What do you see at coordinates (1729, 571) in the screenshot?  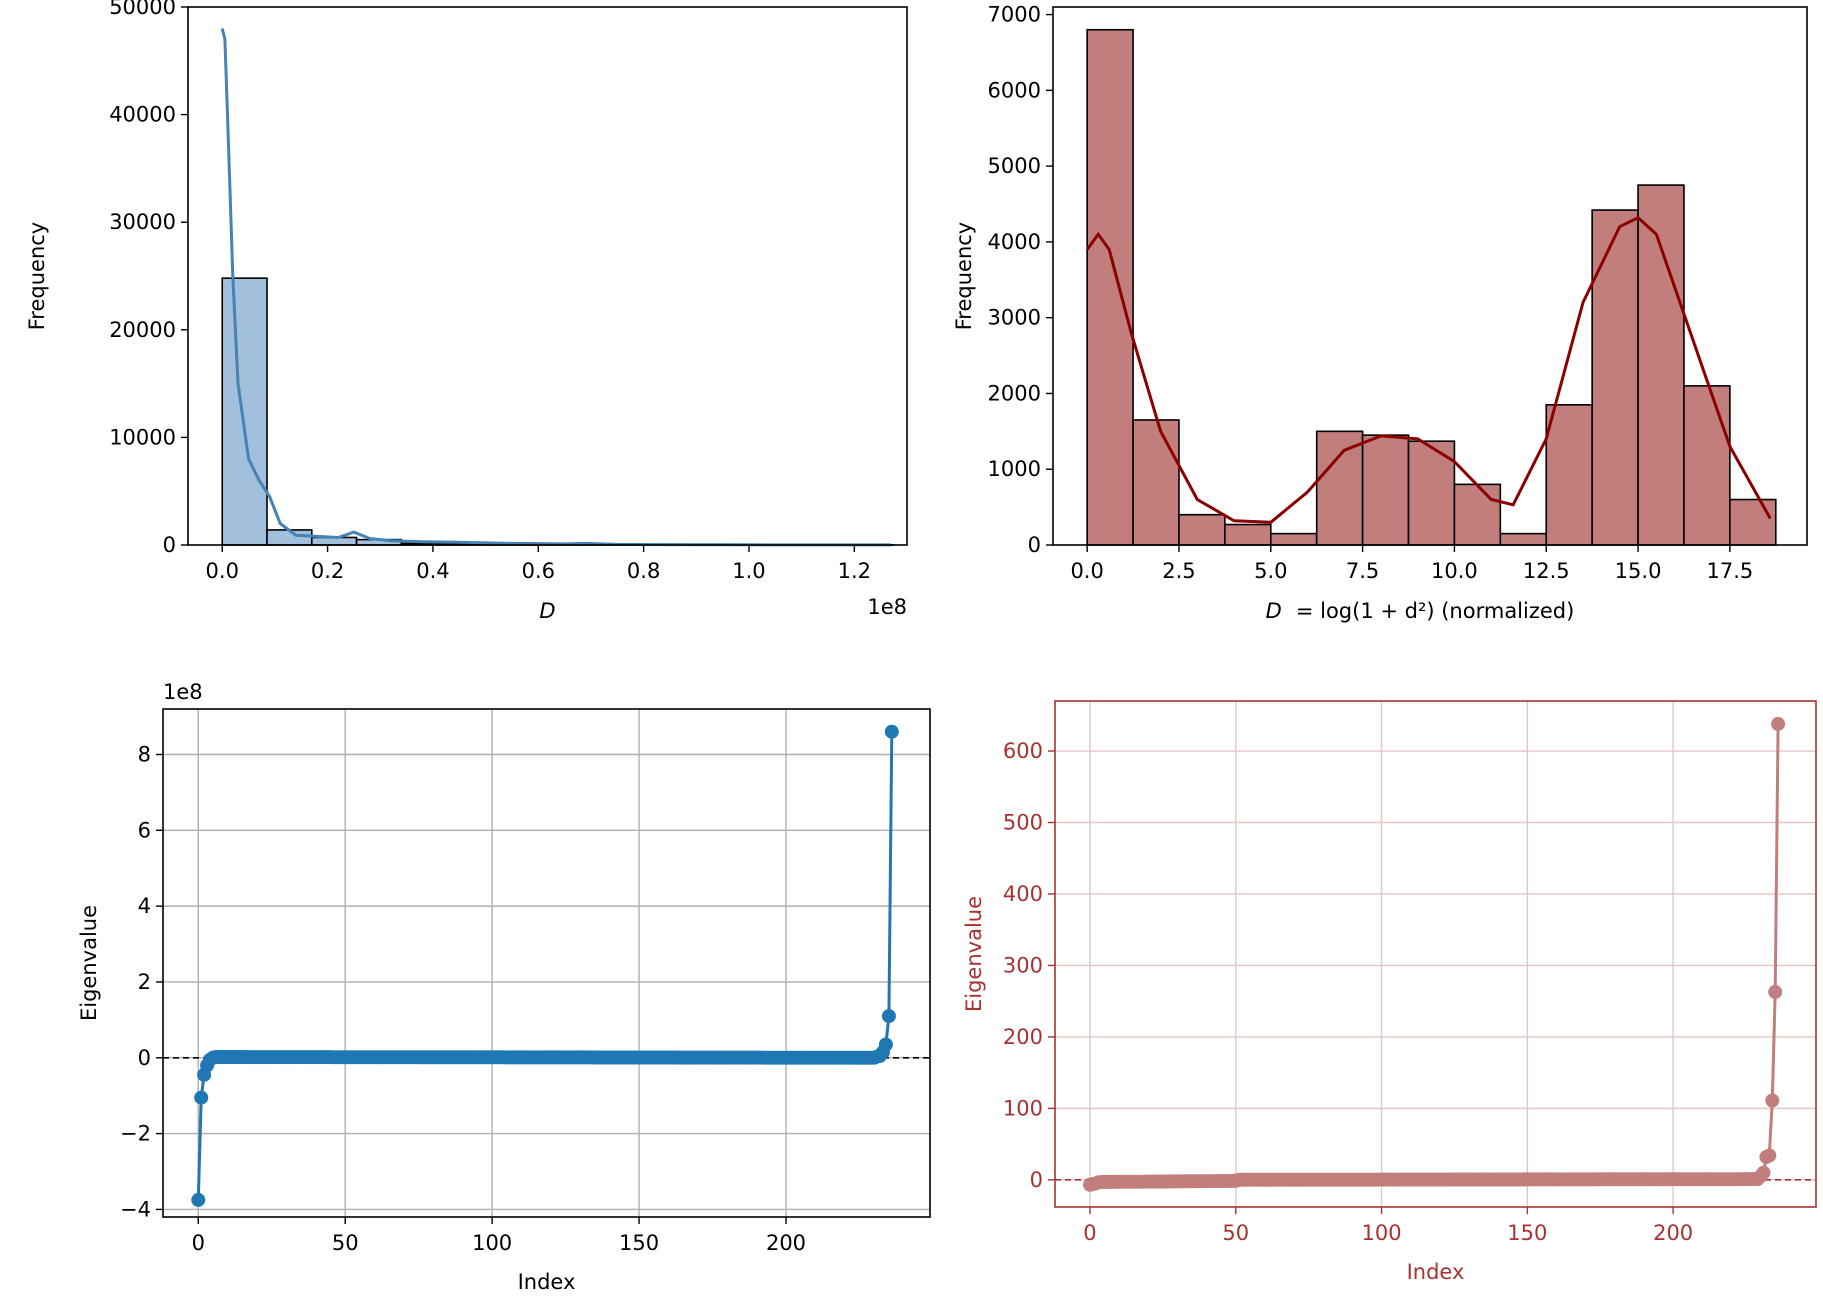 I see `x-tick-label: 17.5` at bounding box center [1729, 571].